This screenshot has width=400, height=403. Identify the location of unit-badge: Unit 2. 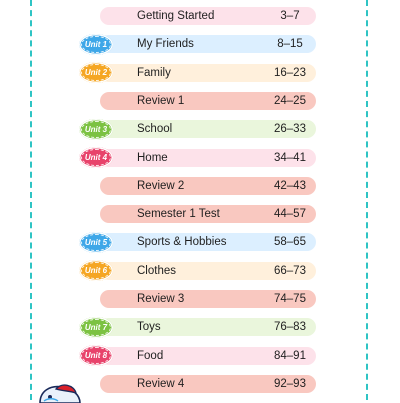
(96, 73).